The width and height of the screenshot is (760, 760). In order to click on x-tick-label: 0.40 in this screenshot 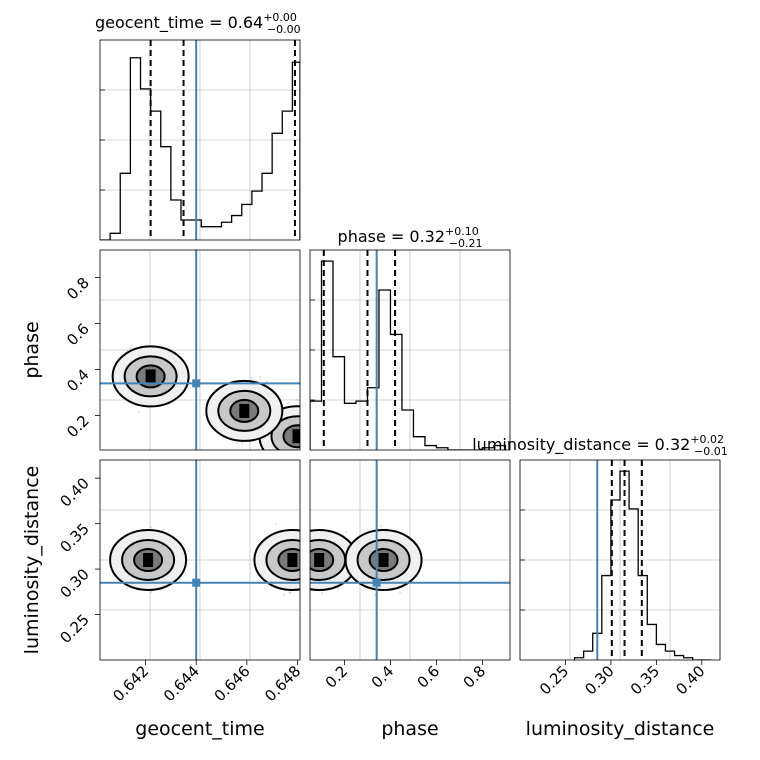, I will do `click(690, 680)`.